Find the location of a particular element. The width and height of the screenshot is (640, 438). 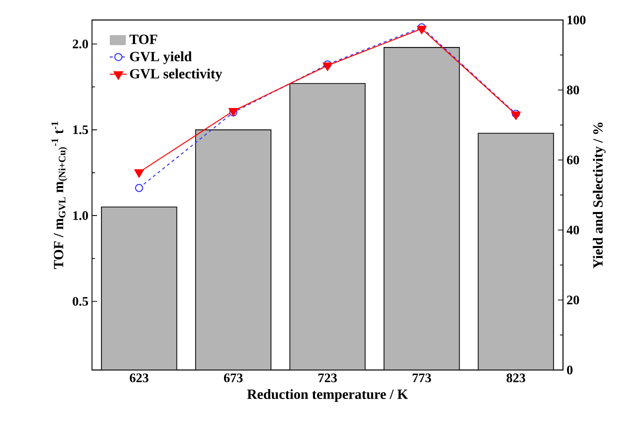

y2-axis-title: Yield and Selectivity / % is located at coordinates (599, 195).